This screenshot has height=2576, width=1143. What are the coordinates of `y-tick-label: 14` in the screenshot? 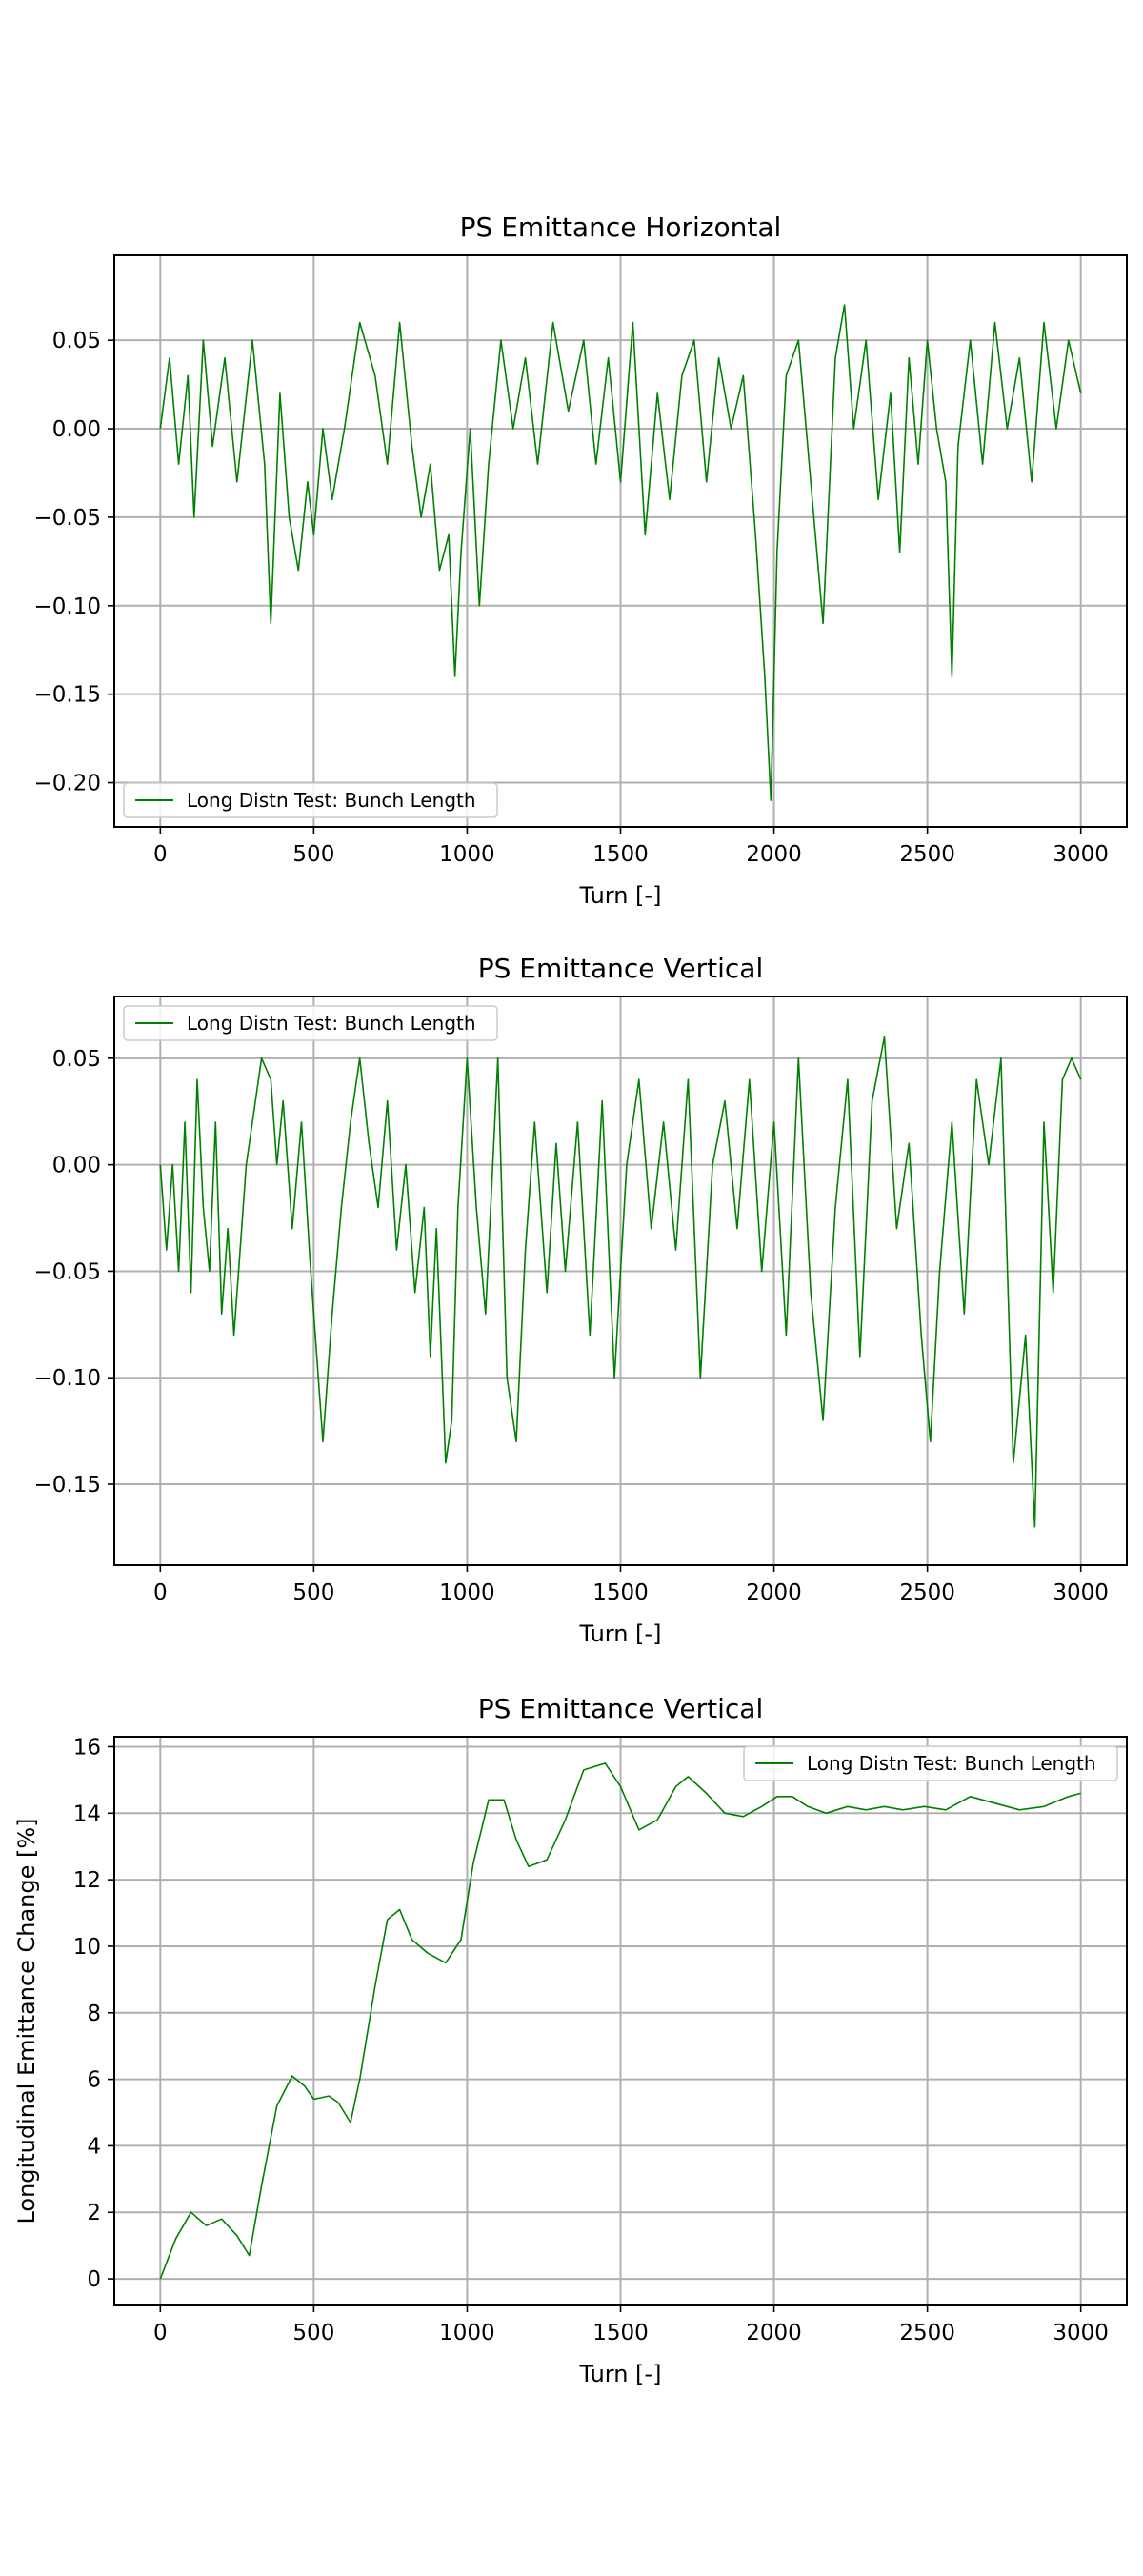 It's located at (87, 1814).